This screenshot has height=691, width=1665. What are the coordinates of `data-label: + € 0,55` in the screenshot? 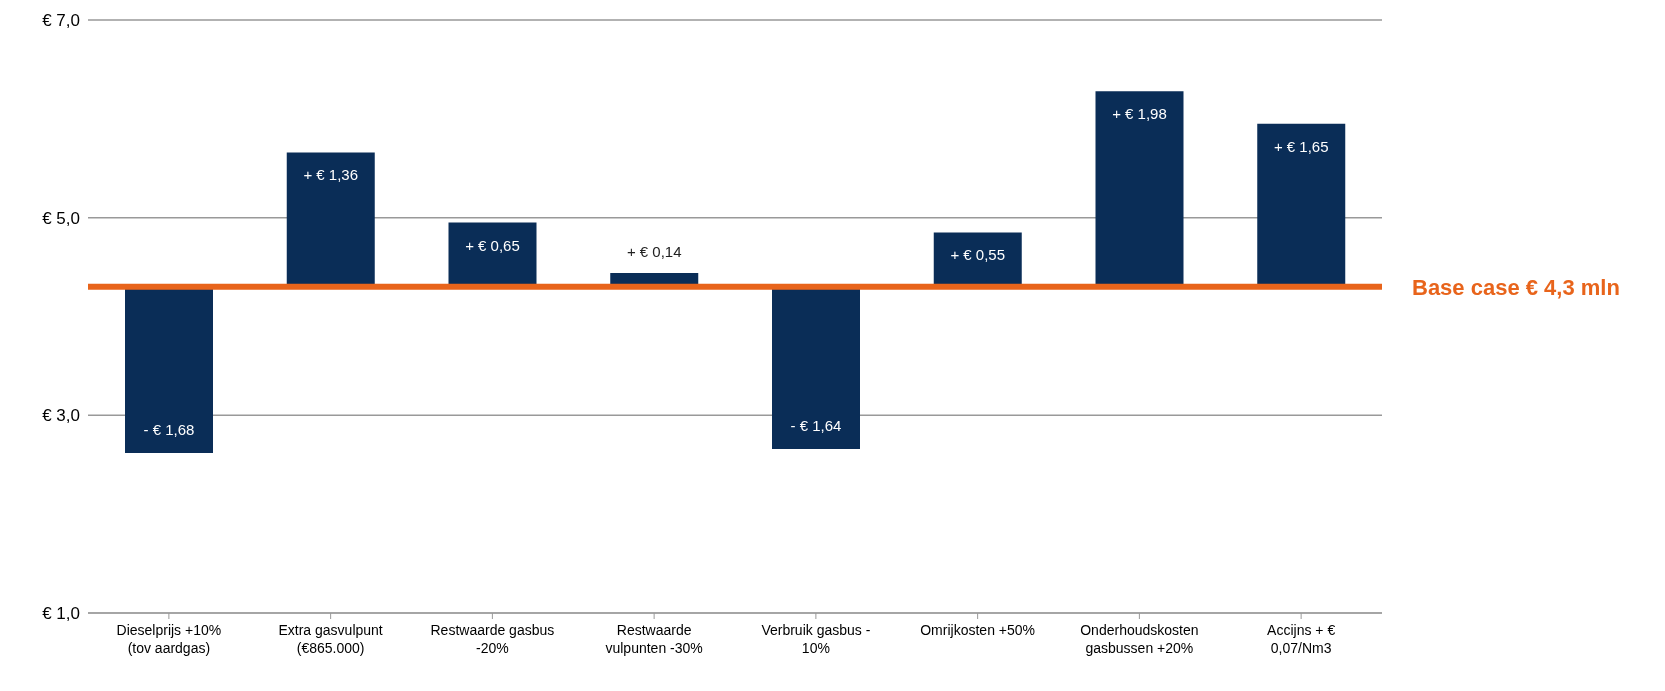 It's located at (978, 255).